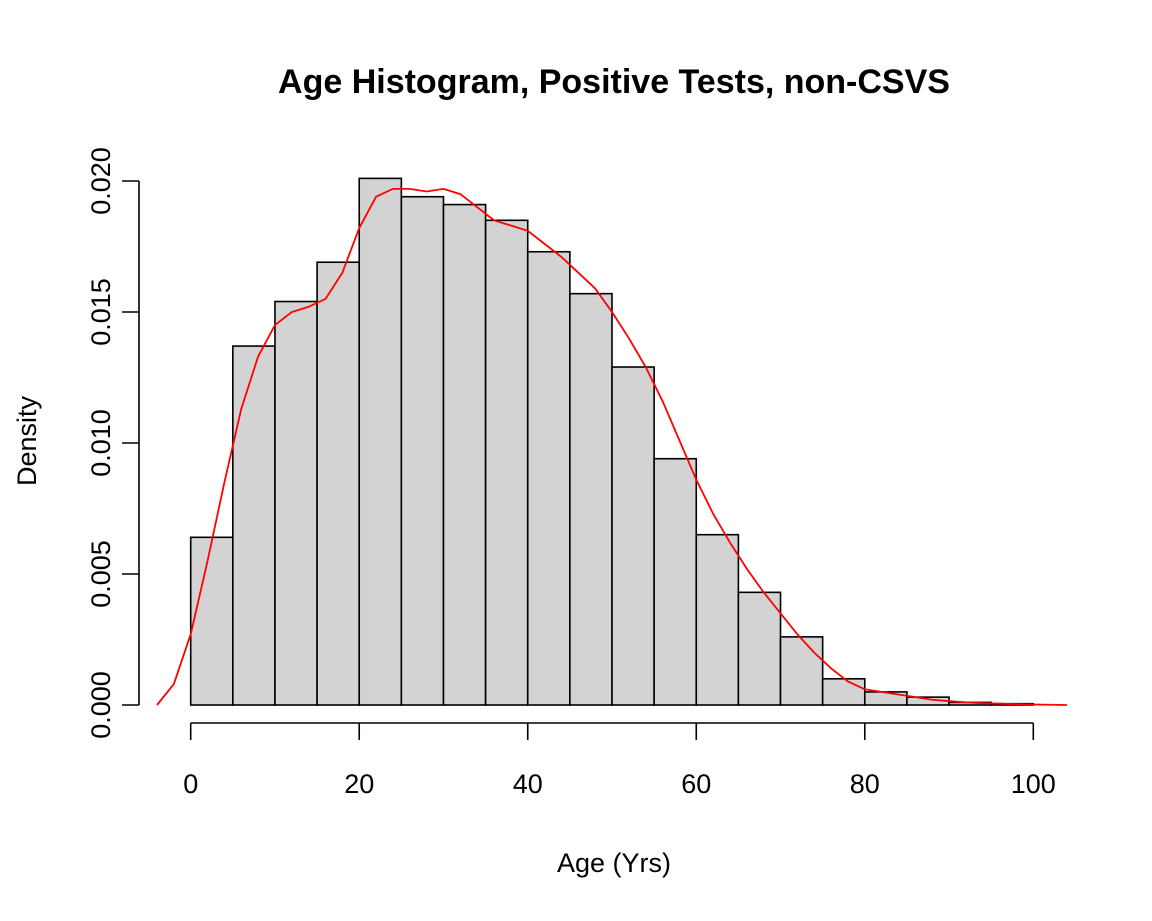 This screenshot has width=1152, height=921. What do you see at coordinates (101, 574) in the screenshot?
I see `y-tick-label-0.005: 0.005` at bounding box center [101, 574].